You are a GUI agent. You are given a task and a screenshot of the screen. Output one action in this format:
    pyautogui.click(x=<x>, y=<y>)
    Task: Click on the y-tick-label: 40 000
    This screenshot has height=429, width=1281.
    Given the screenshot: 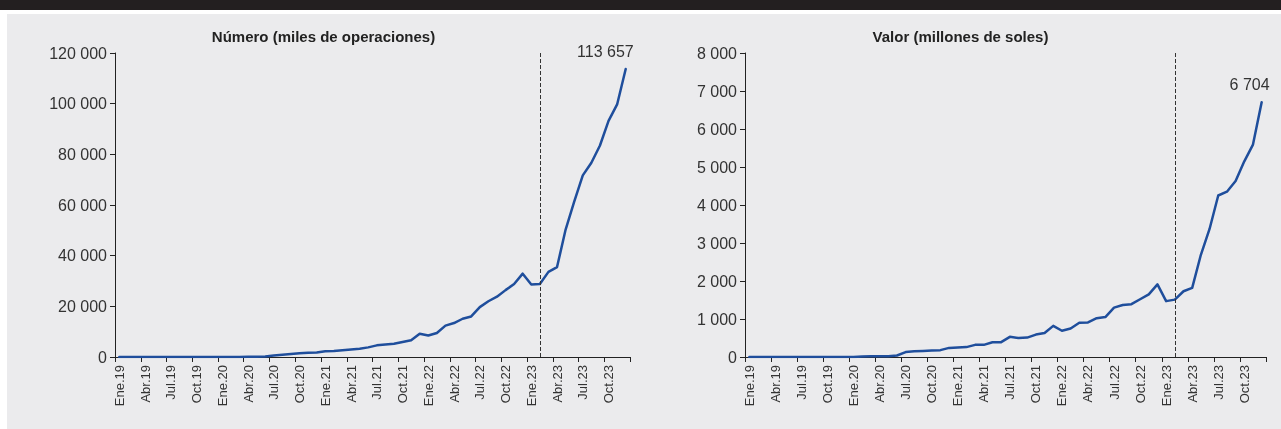 What is the action you would take?
    pyautogui.click(x=83, y=256)
    